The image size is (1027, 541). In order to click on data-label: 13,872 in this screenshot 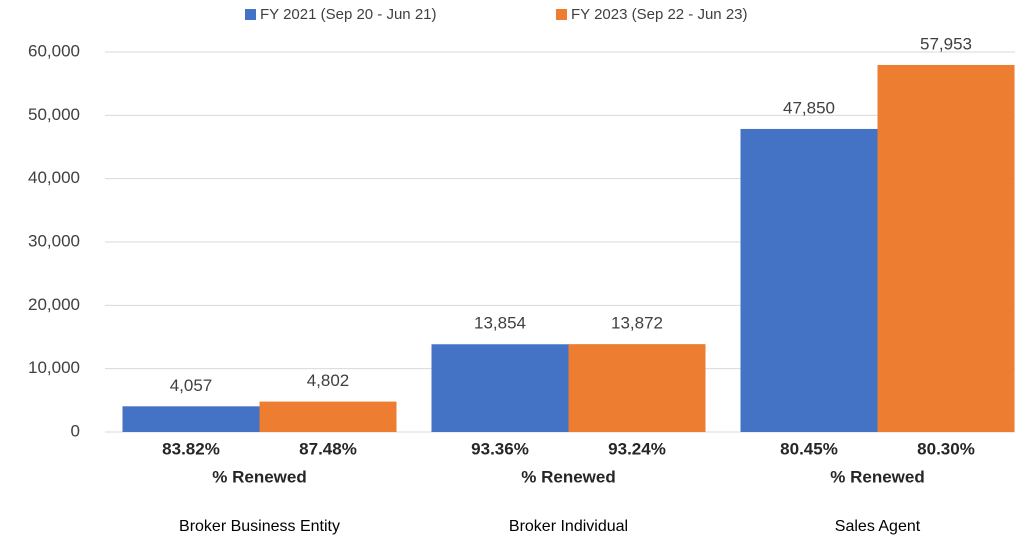, I will do `click(637, 323)`.